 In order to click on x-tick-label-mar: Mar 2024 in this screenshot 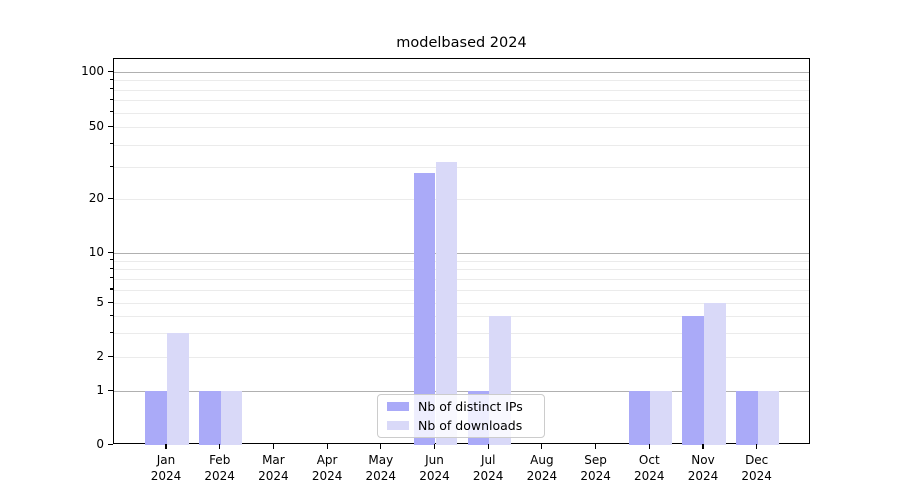, I will do `click(273, 468)`.